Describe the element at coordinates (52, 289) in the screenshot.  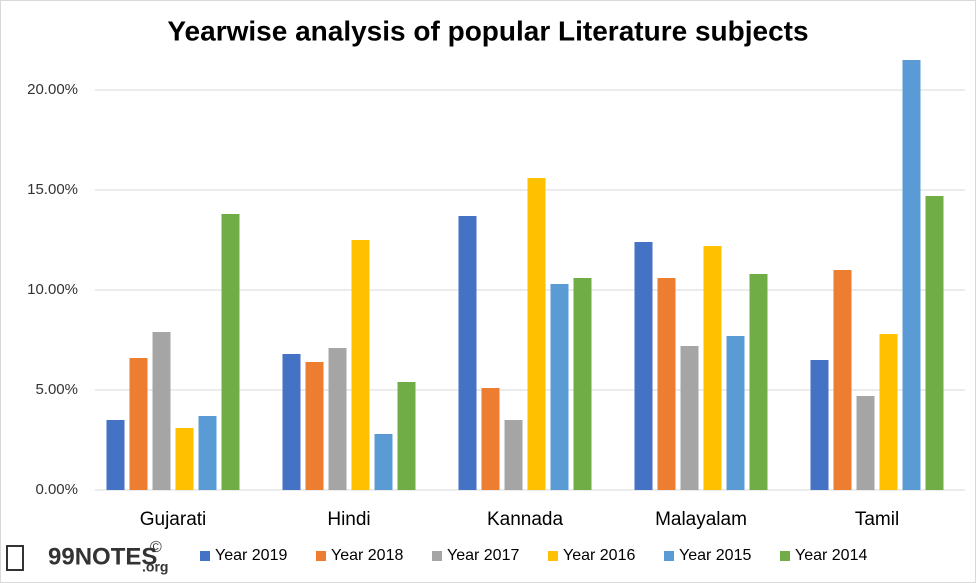
I see `y-tick-label: 10.00%` at that location.